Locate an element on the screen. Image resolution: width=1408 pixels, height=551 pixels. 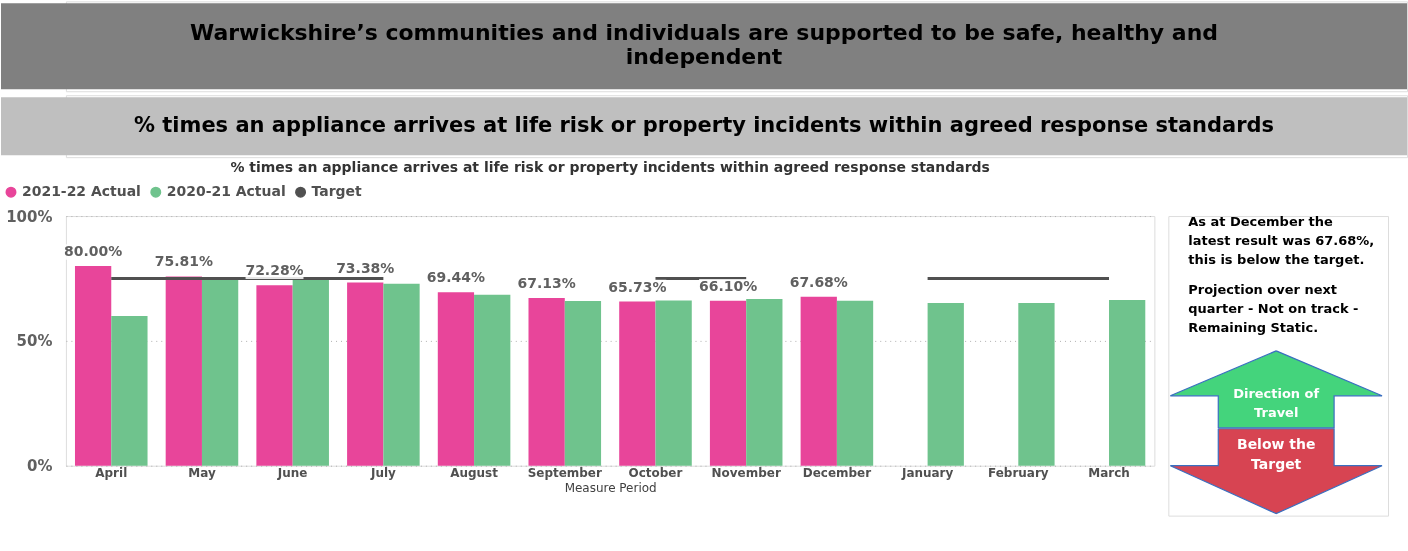
text: Projection over next quarter - Not on track - Remaining Static. is located at coordinates (1273, 308).